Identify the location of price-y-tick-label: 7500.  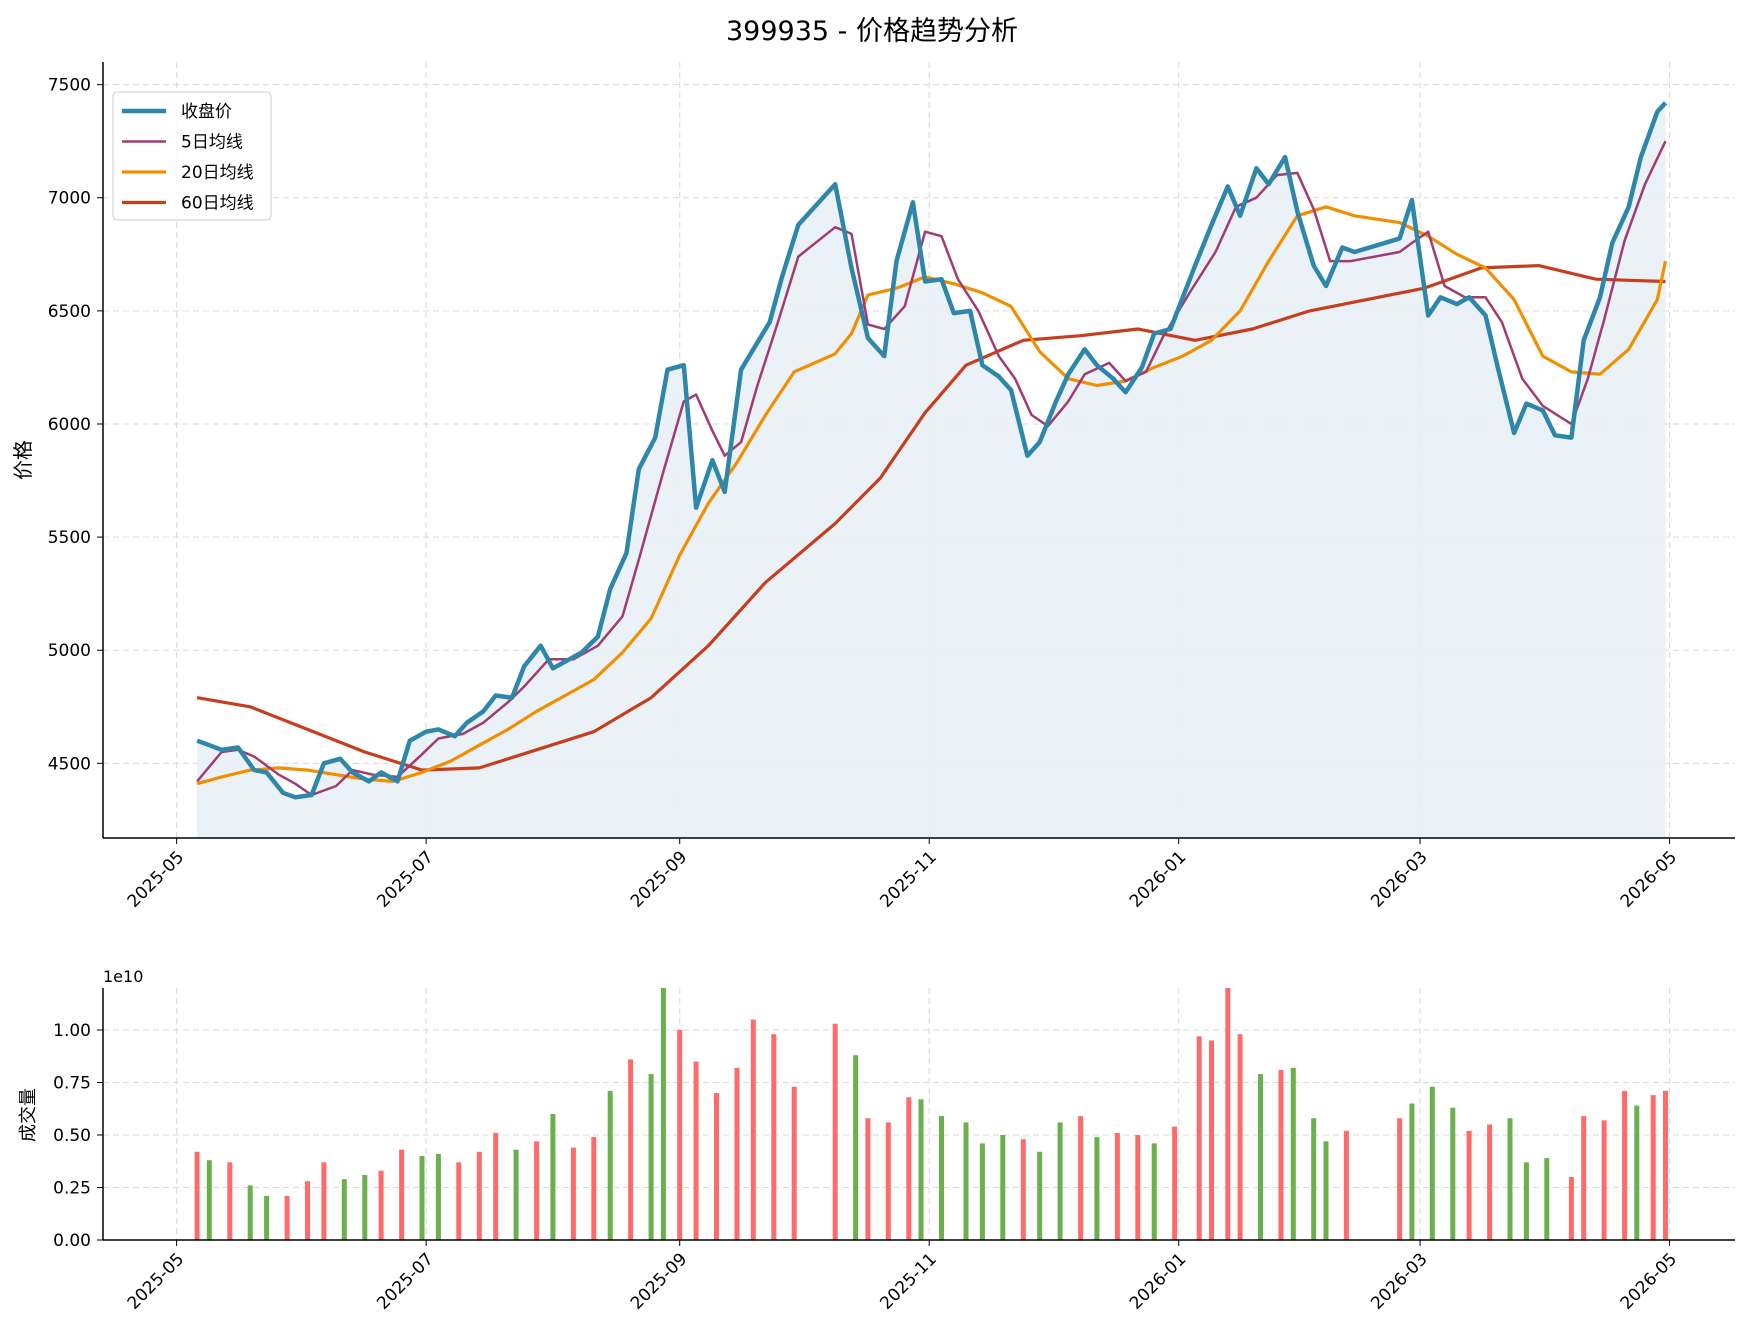
(69, 86).